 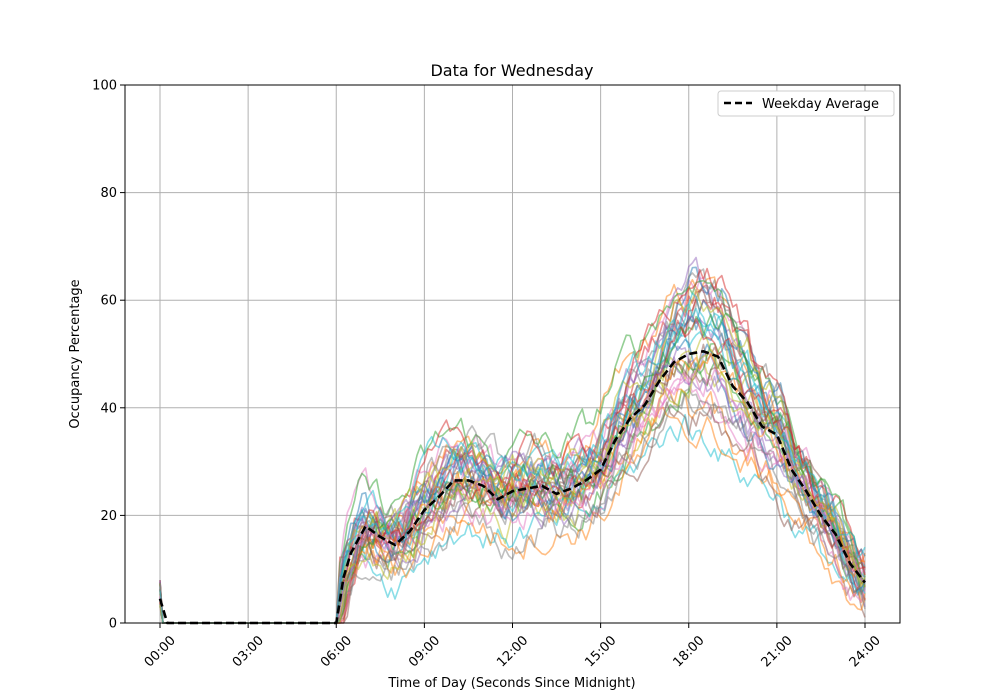 What do you see at coordinates (108, 355) in the screenshot?
I see `y-axis-ticks: 0 20 40 60 80 100` at bounding box center [108, 355].